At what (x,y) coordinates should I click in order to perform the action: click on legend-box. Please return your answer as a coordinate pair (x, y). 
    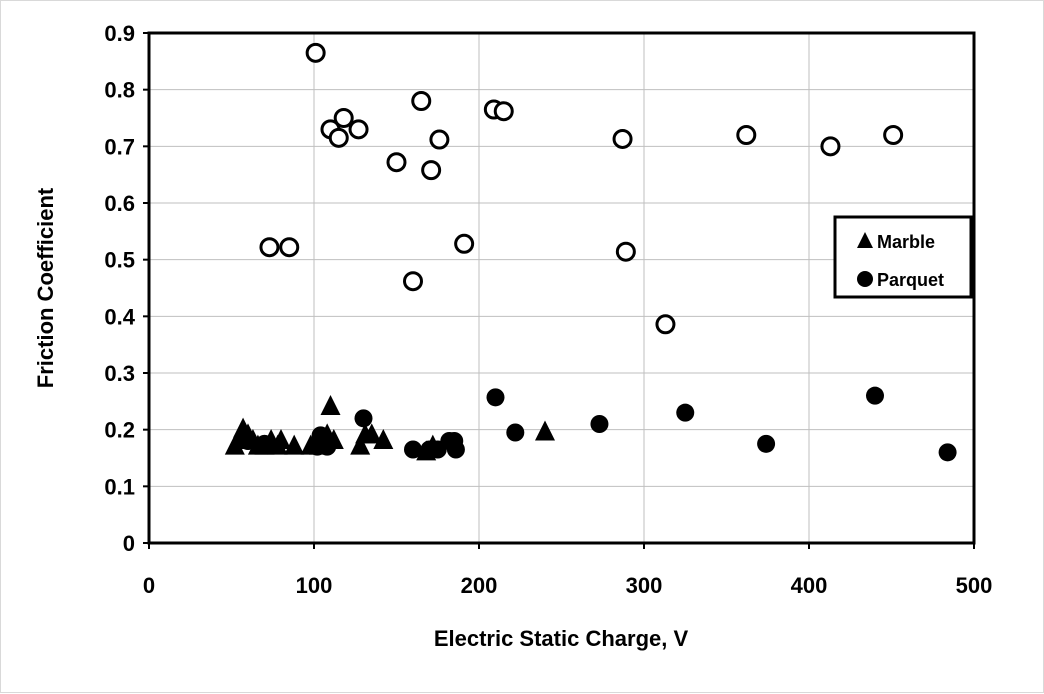
    Looking at the image, I should click on (903, 257).